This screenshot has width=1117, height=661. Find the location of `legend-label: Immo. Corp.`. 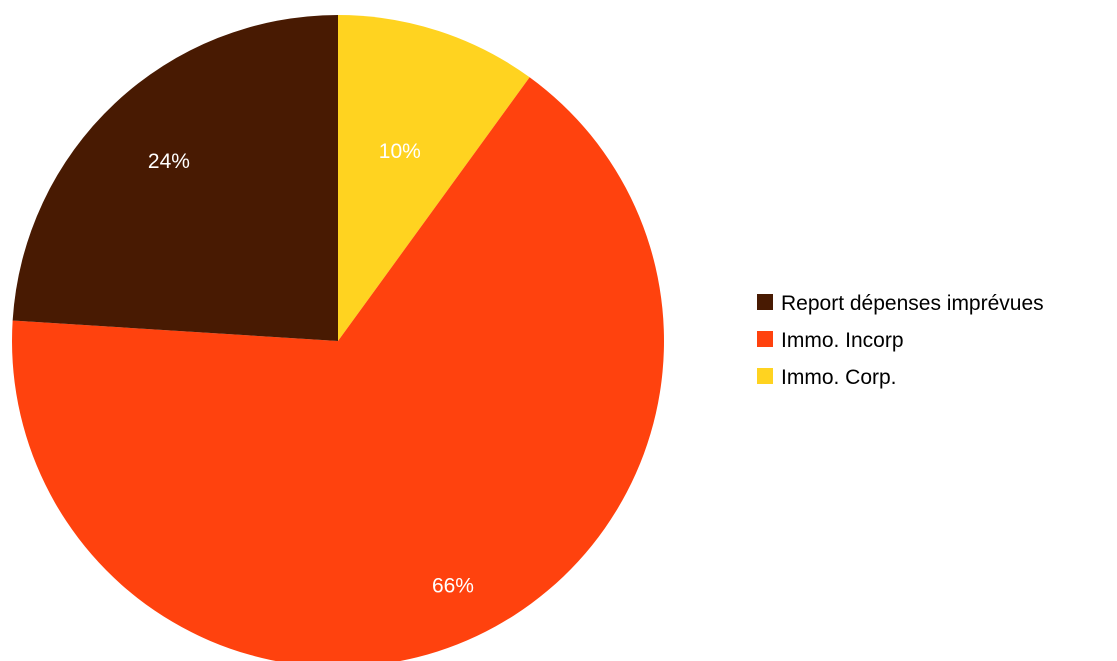

legend-label: Immo. Corp. is located at coordinates (839, 377).